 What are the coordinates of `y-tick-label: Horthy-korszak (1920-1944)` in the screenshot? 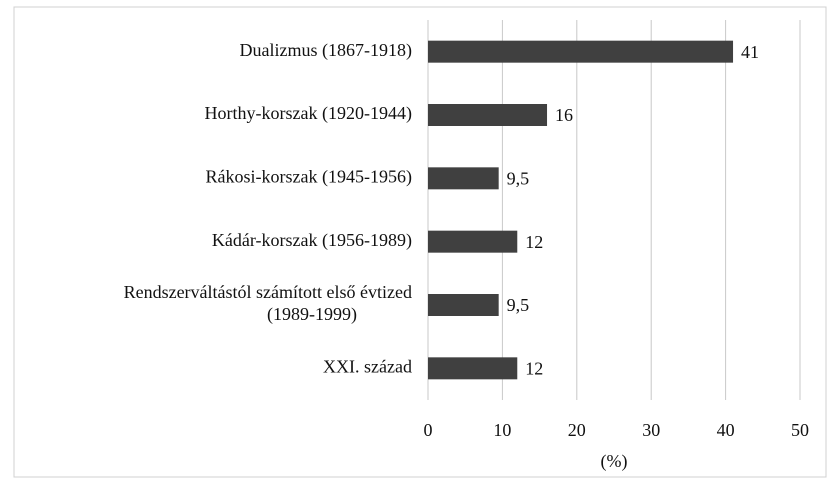 It's located at (308, 113).